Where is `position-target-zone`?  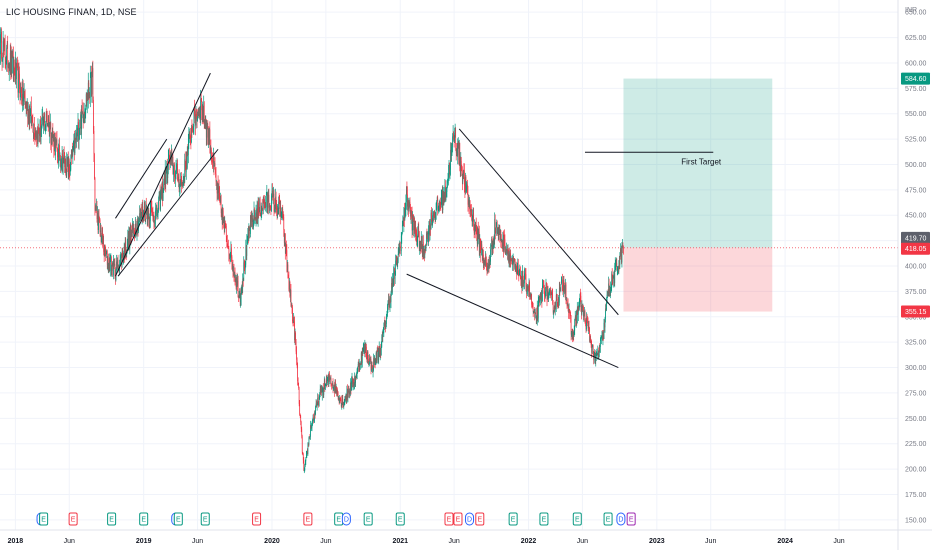 position-target-zone is located at coordinates (698, 163).